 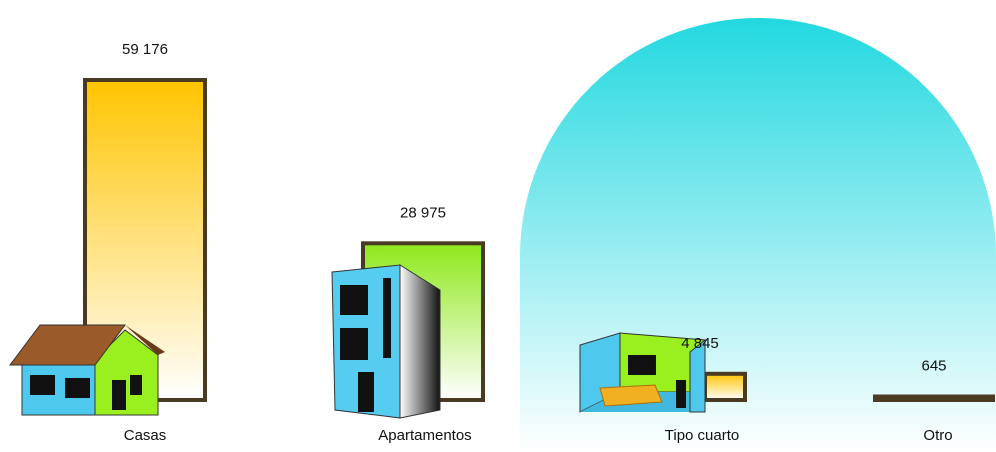 What do you see at coordinates (642, 372) in the screenshot?
I see `room-icon` at bounding box center [642, 372].